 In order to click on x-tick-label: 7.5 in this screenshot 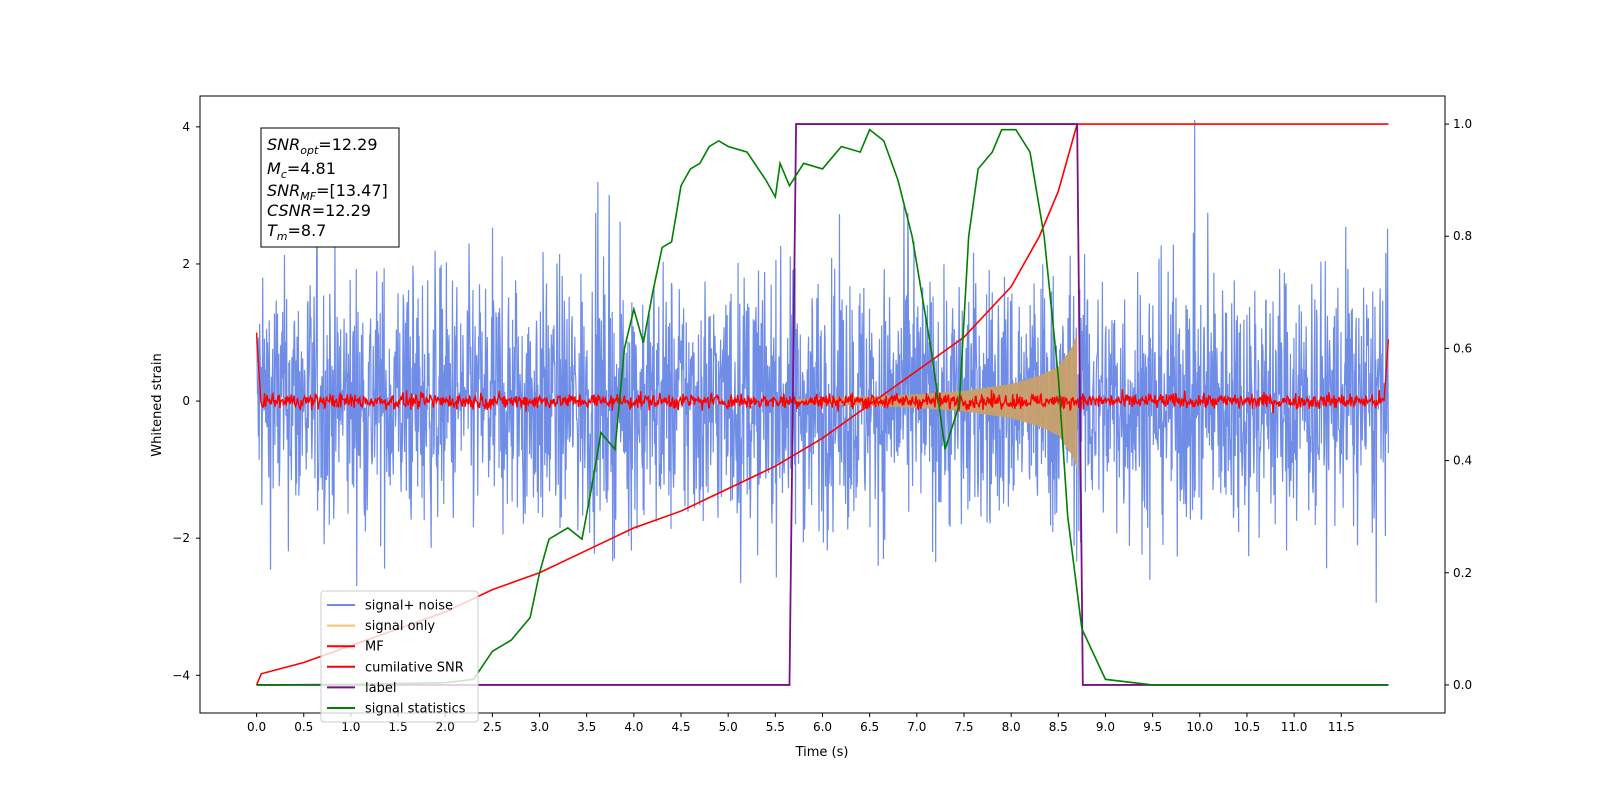, I will do `click(963, 727)`.